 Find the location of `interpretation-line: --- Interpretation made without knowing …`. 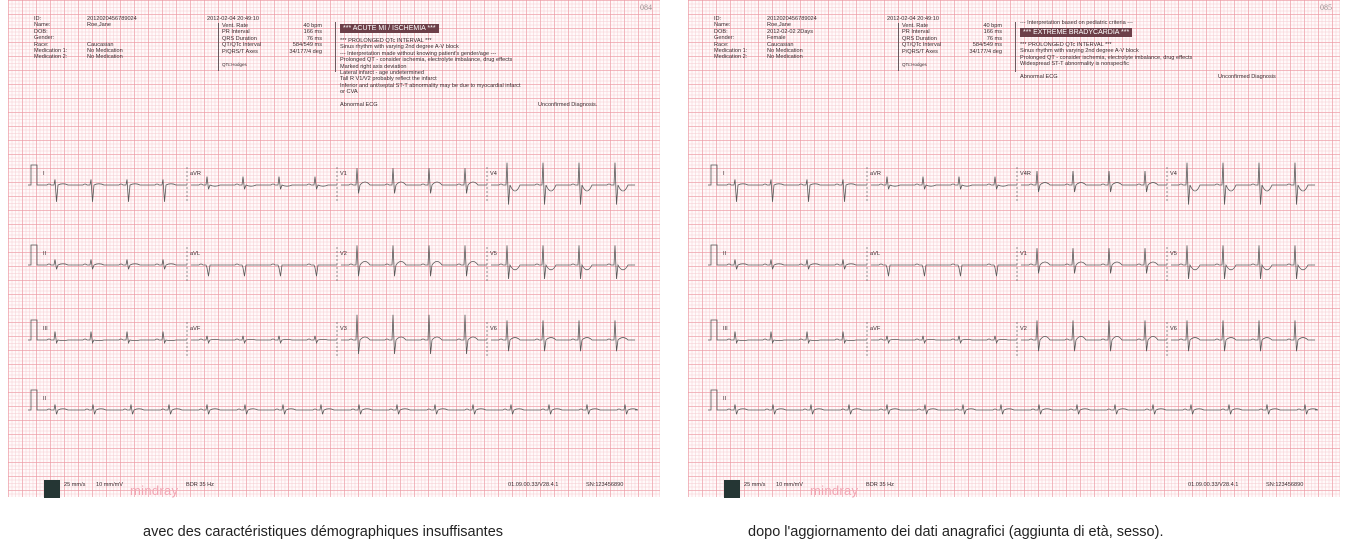

interpretation-line: --- Interpretation made without knowing … is located at coordinates (418, 53).